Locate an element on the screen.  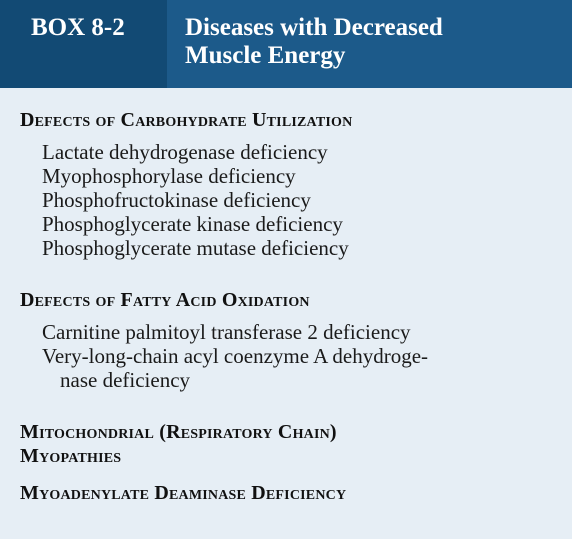
list-item: Lactate dehydrogenase deficiency is located at coordinates (185, 152).